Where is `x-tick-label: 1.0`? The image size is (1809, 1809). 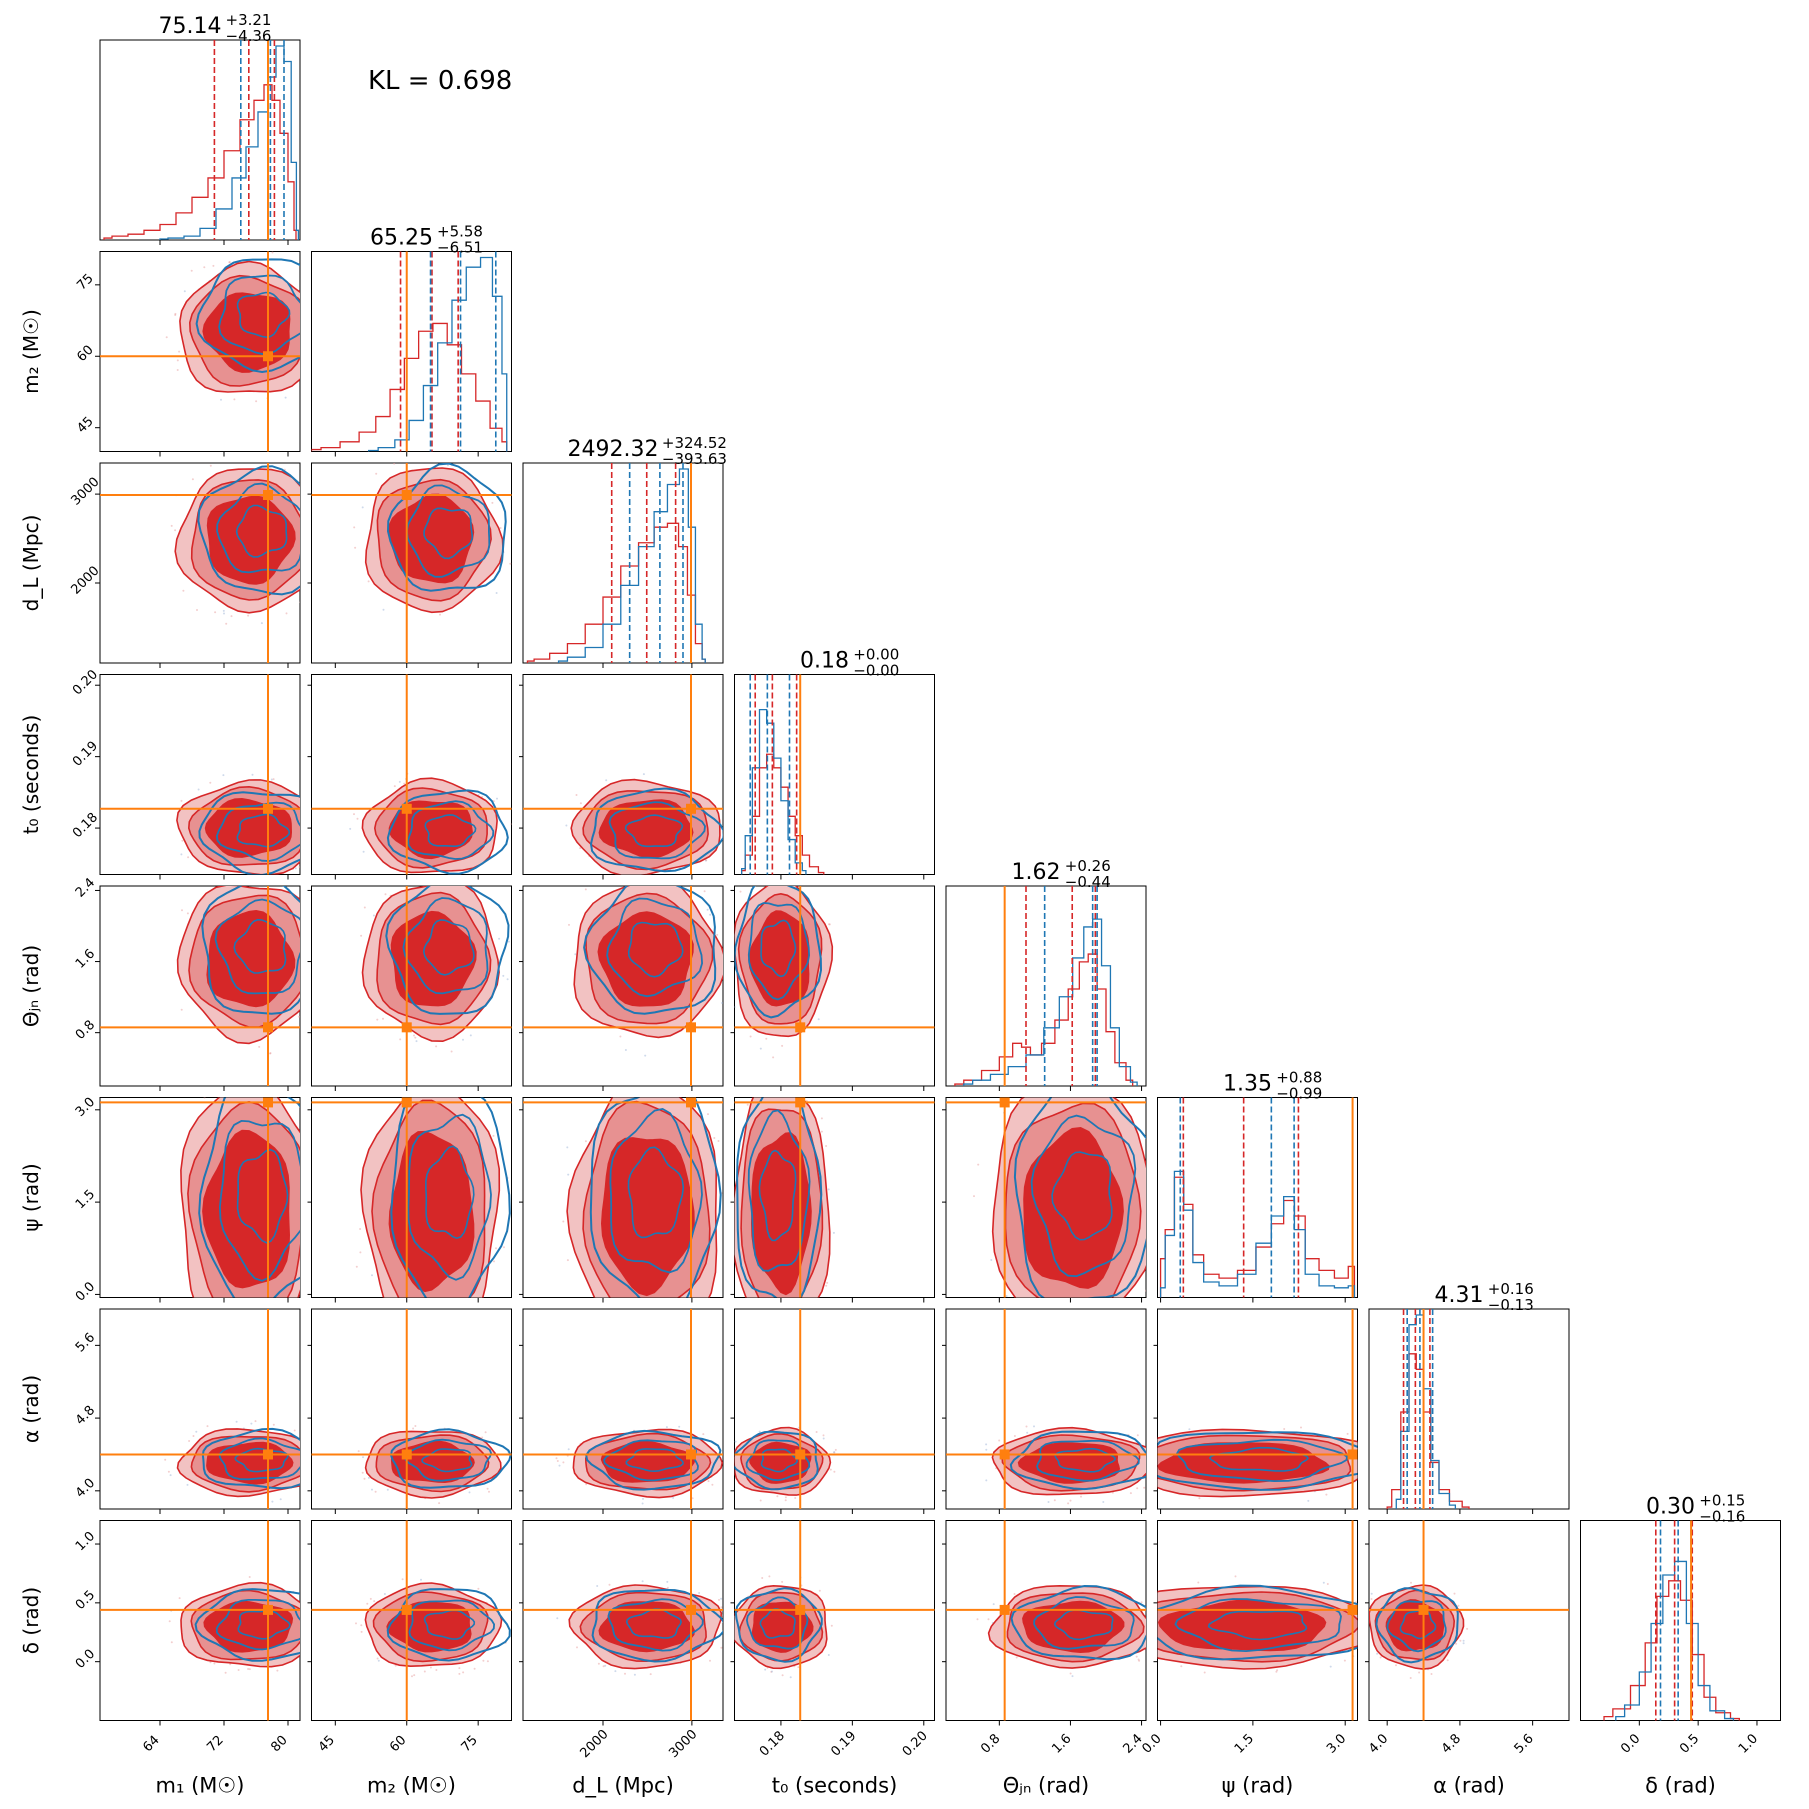 x-tick-label: 1.0 is located at coordinates (1748, 1743).